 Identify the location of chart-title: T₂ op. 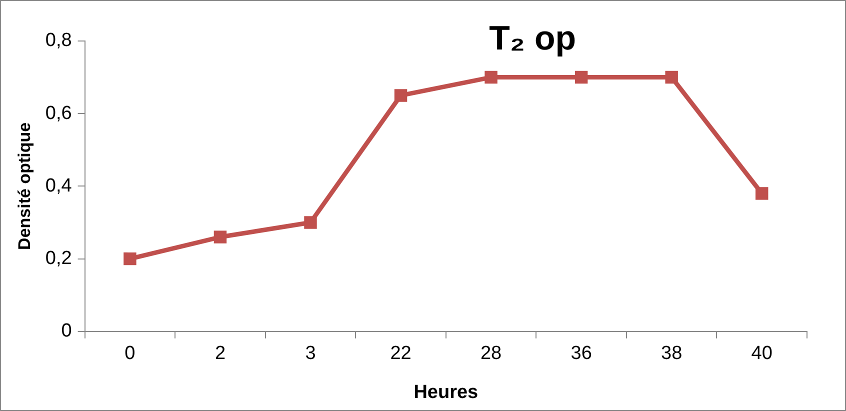
(532, 38).